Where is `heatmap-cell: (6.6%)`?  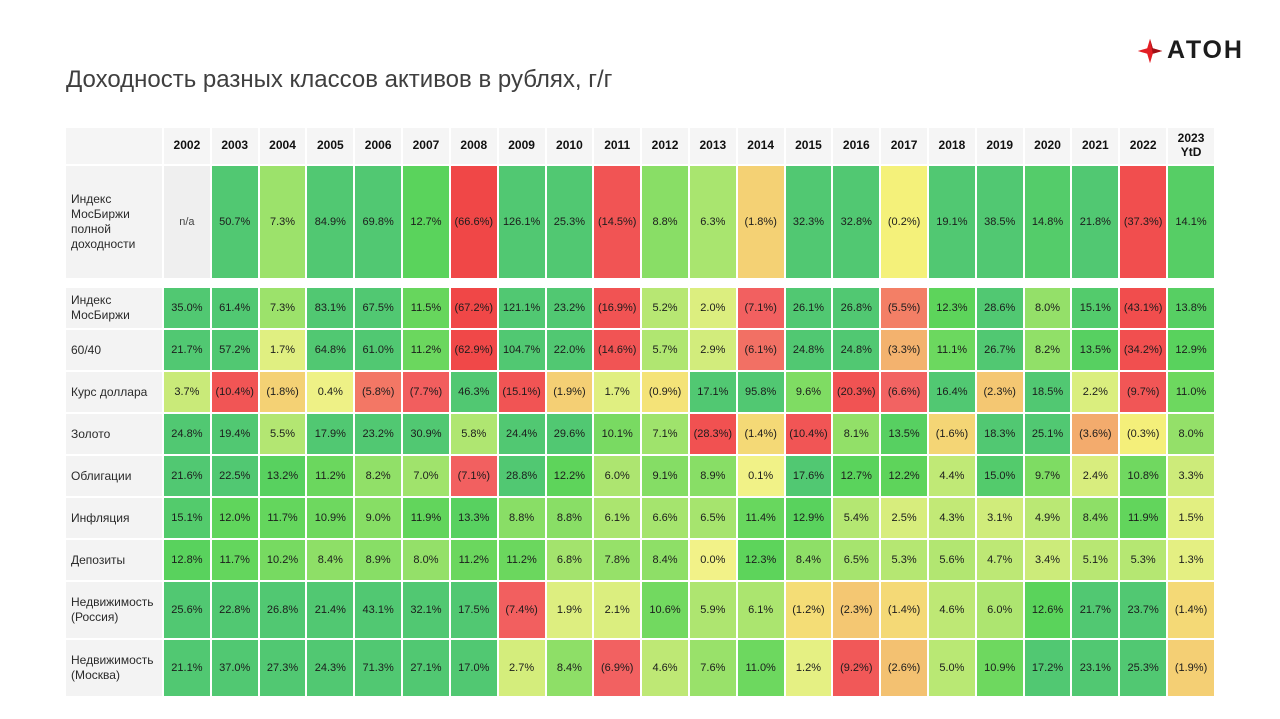 heatmap-cell: (6.6%) is located at coordinates (904, 392).